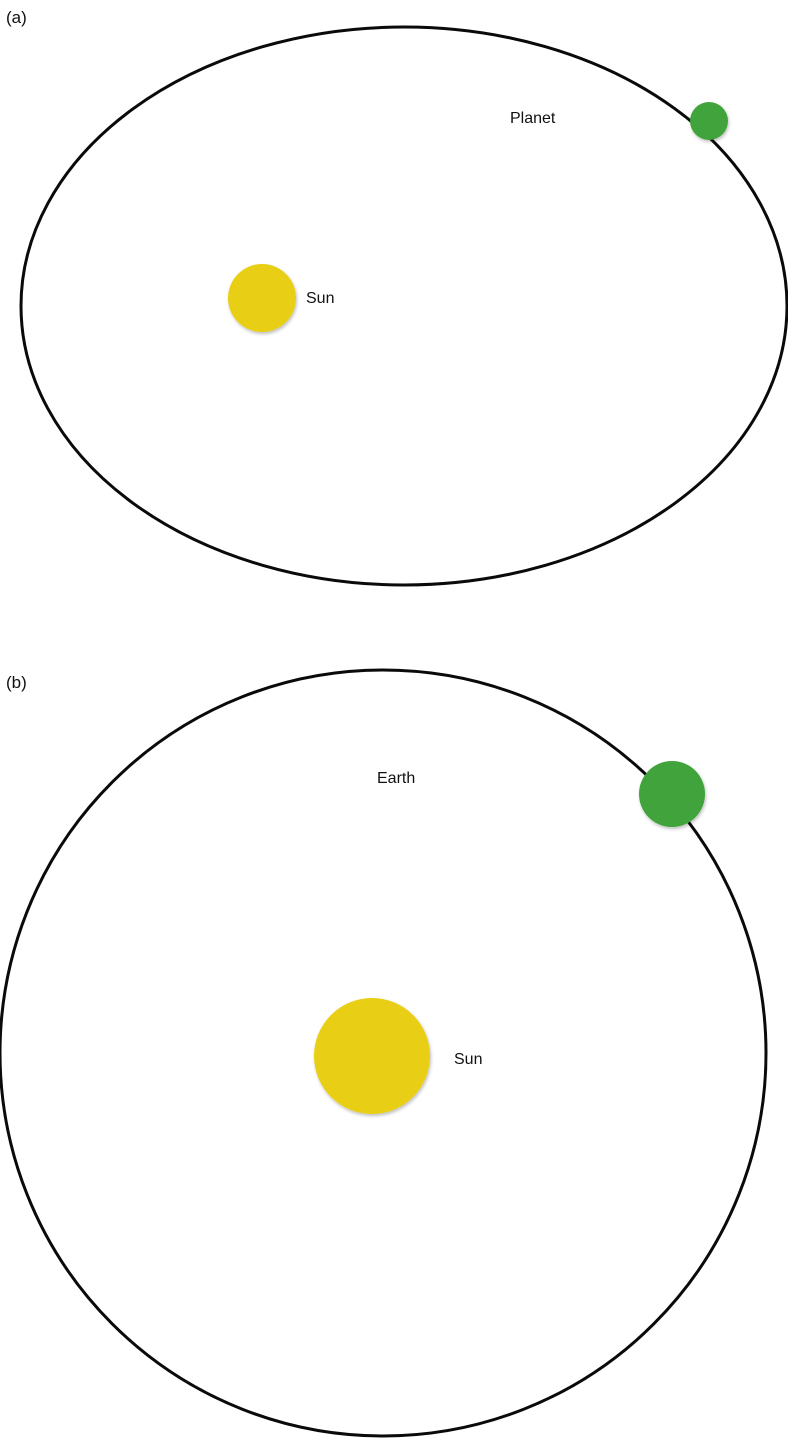 This screenshot has height=1440, width=788. I want to click on sun-label-b: Sun, so click(468, 1059).